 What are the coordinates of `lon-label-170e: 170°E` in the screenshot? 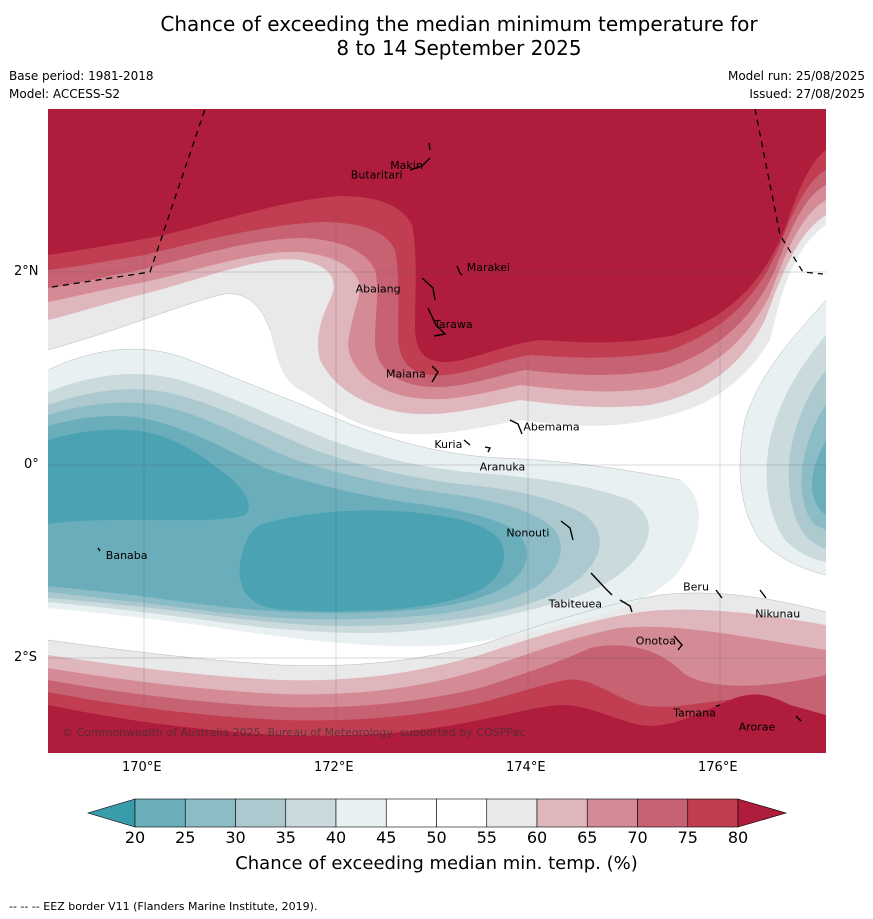 It's located at (142, 767).